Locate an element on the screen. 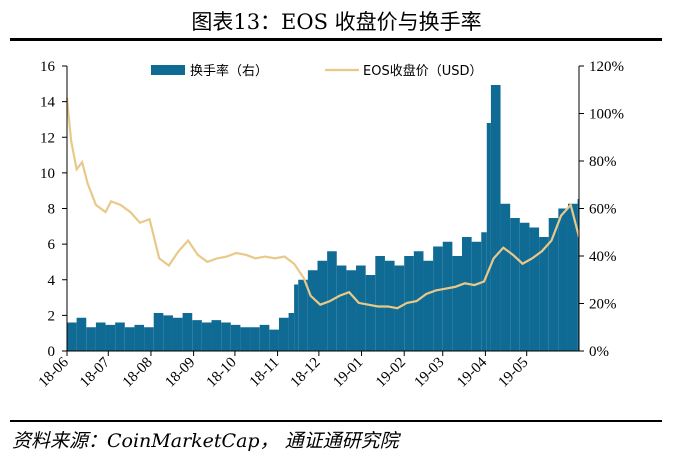 This screenshot has width=673, height=462. x-tick-label: 18-10 is located at coordinates (222, 373).